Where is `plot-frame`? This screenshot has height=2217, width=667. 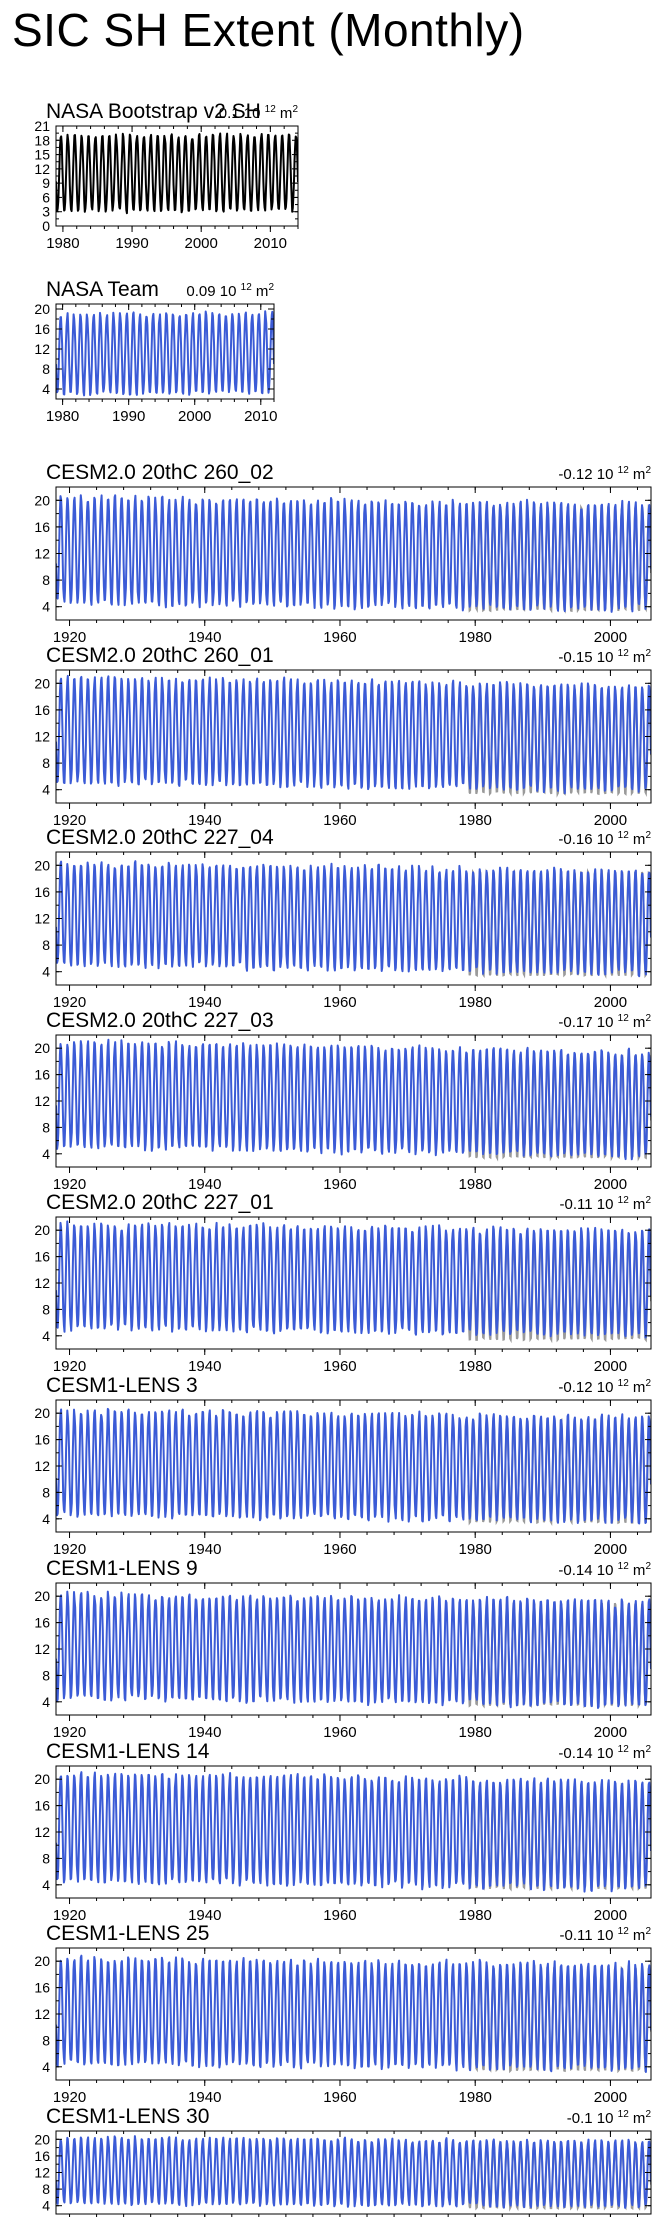
plot-frame is located at coordinates (165, 351).